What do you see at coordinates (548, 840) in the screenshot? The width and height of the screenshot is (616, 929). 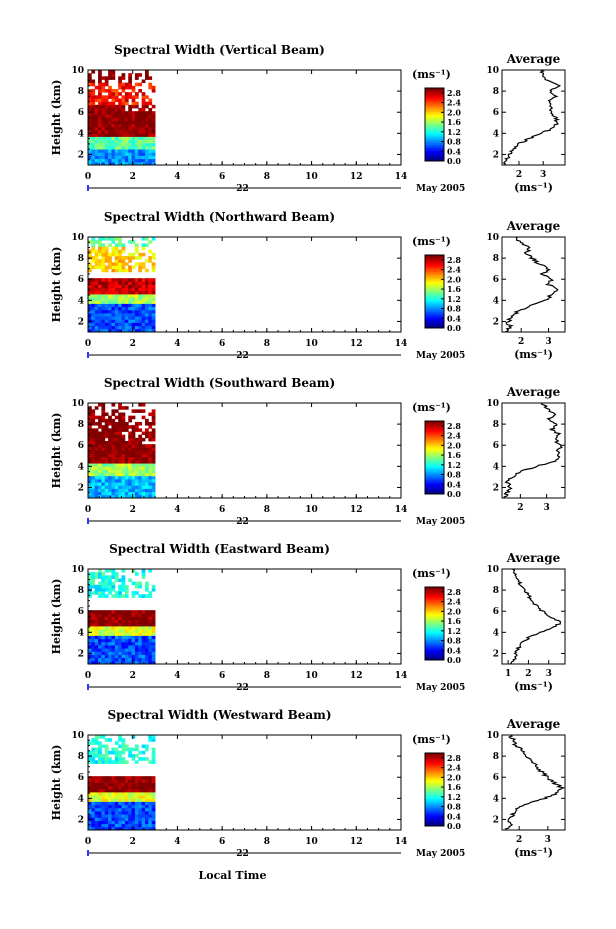 I see `profile-x-tick-label: 3` at bounding box center [548, 840].